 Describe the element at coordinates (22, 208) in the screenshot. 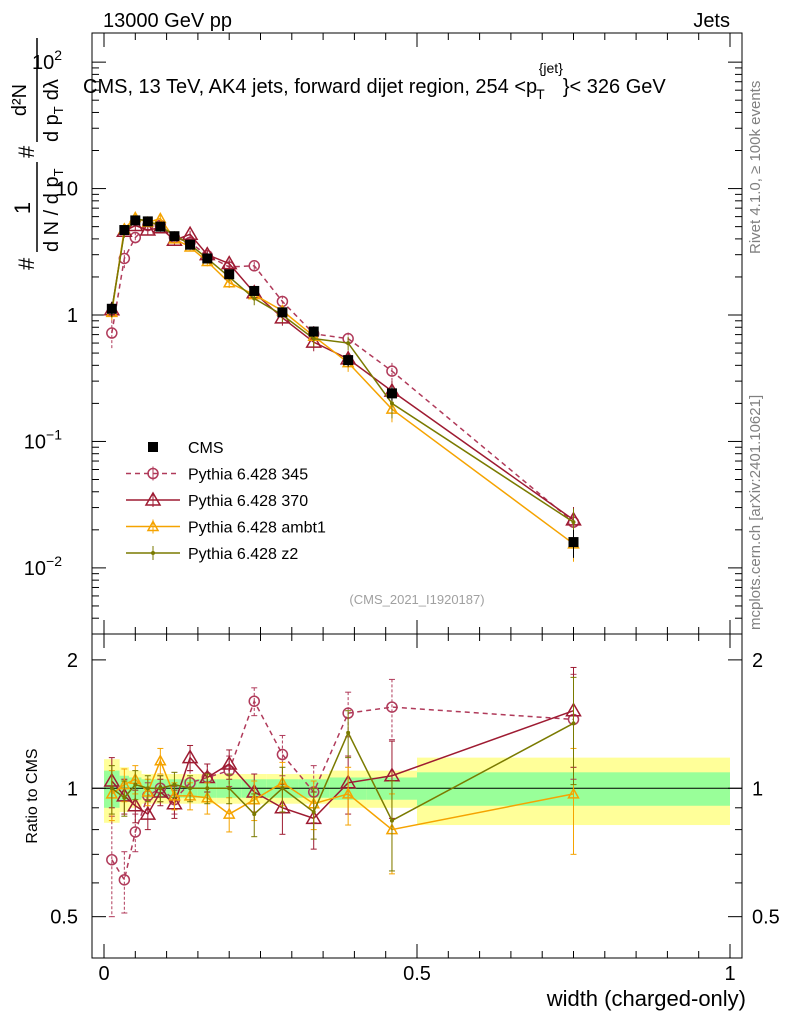

I see `ylabel-frac1-num: 1` at that location.